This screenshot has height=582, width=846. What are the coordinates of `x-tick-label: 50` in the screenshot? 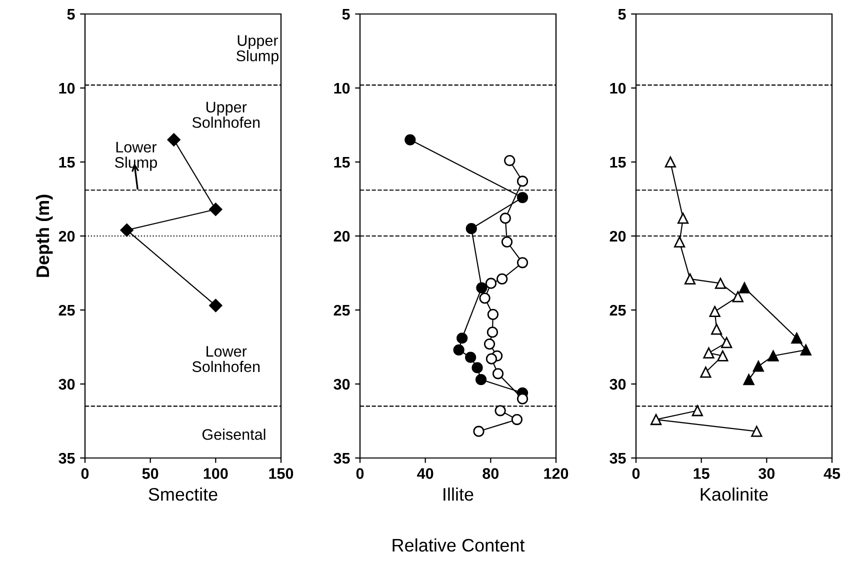 It's located at (150, 473).